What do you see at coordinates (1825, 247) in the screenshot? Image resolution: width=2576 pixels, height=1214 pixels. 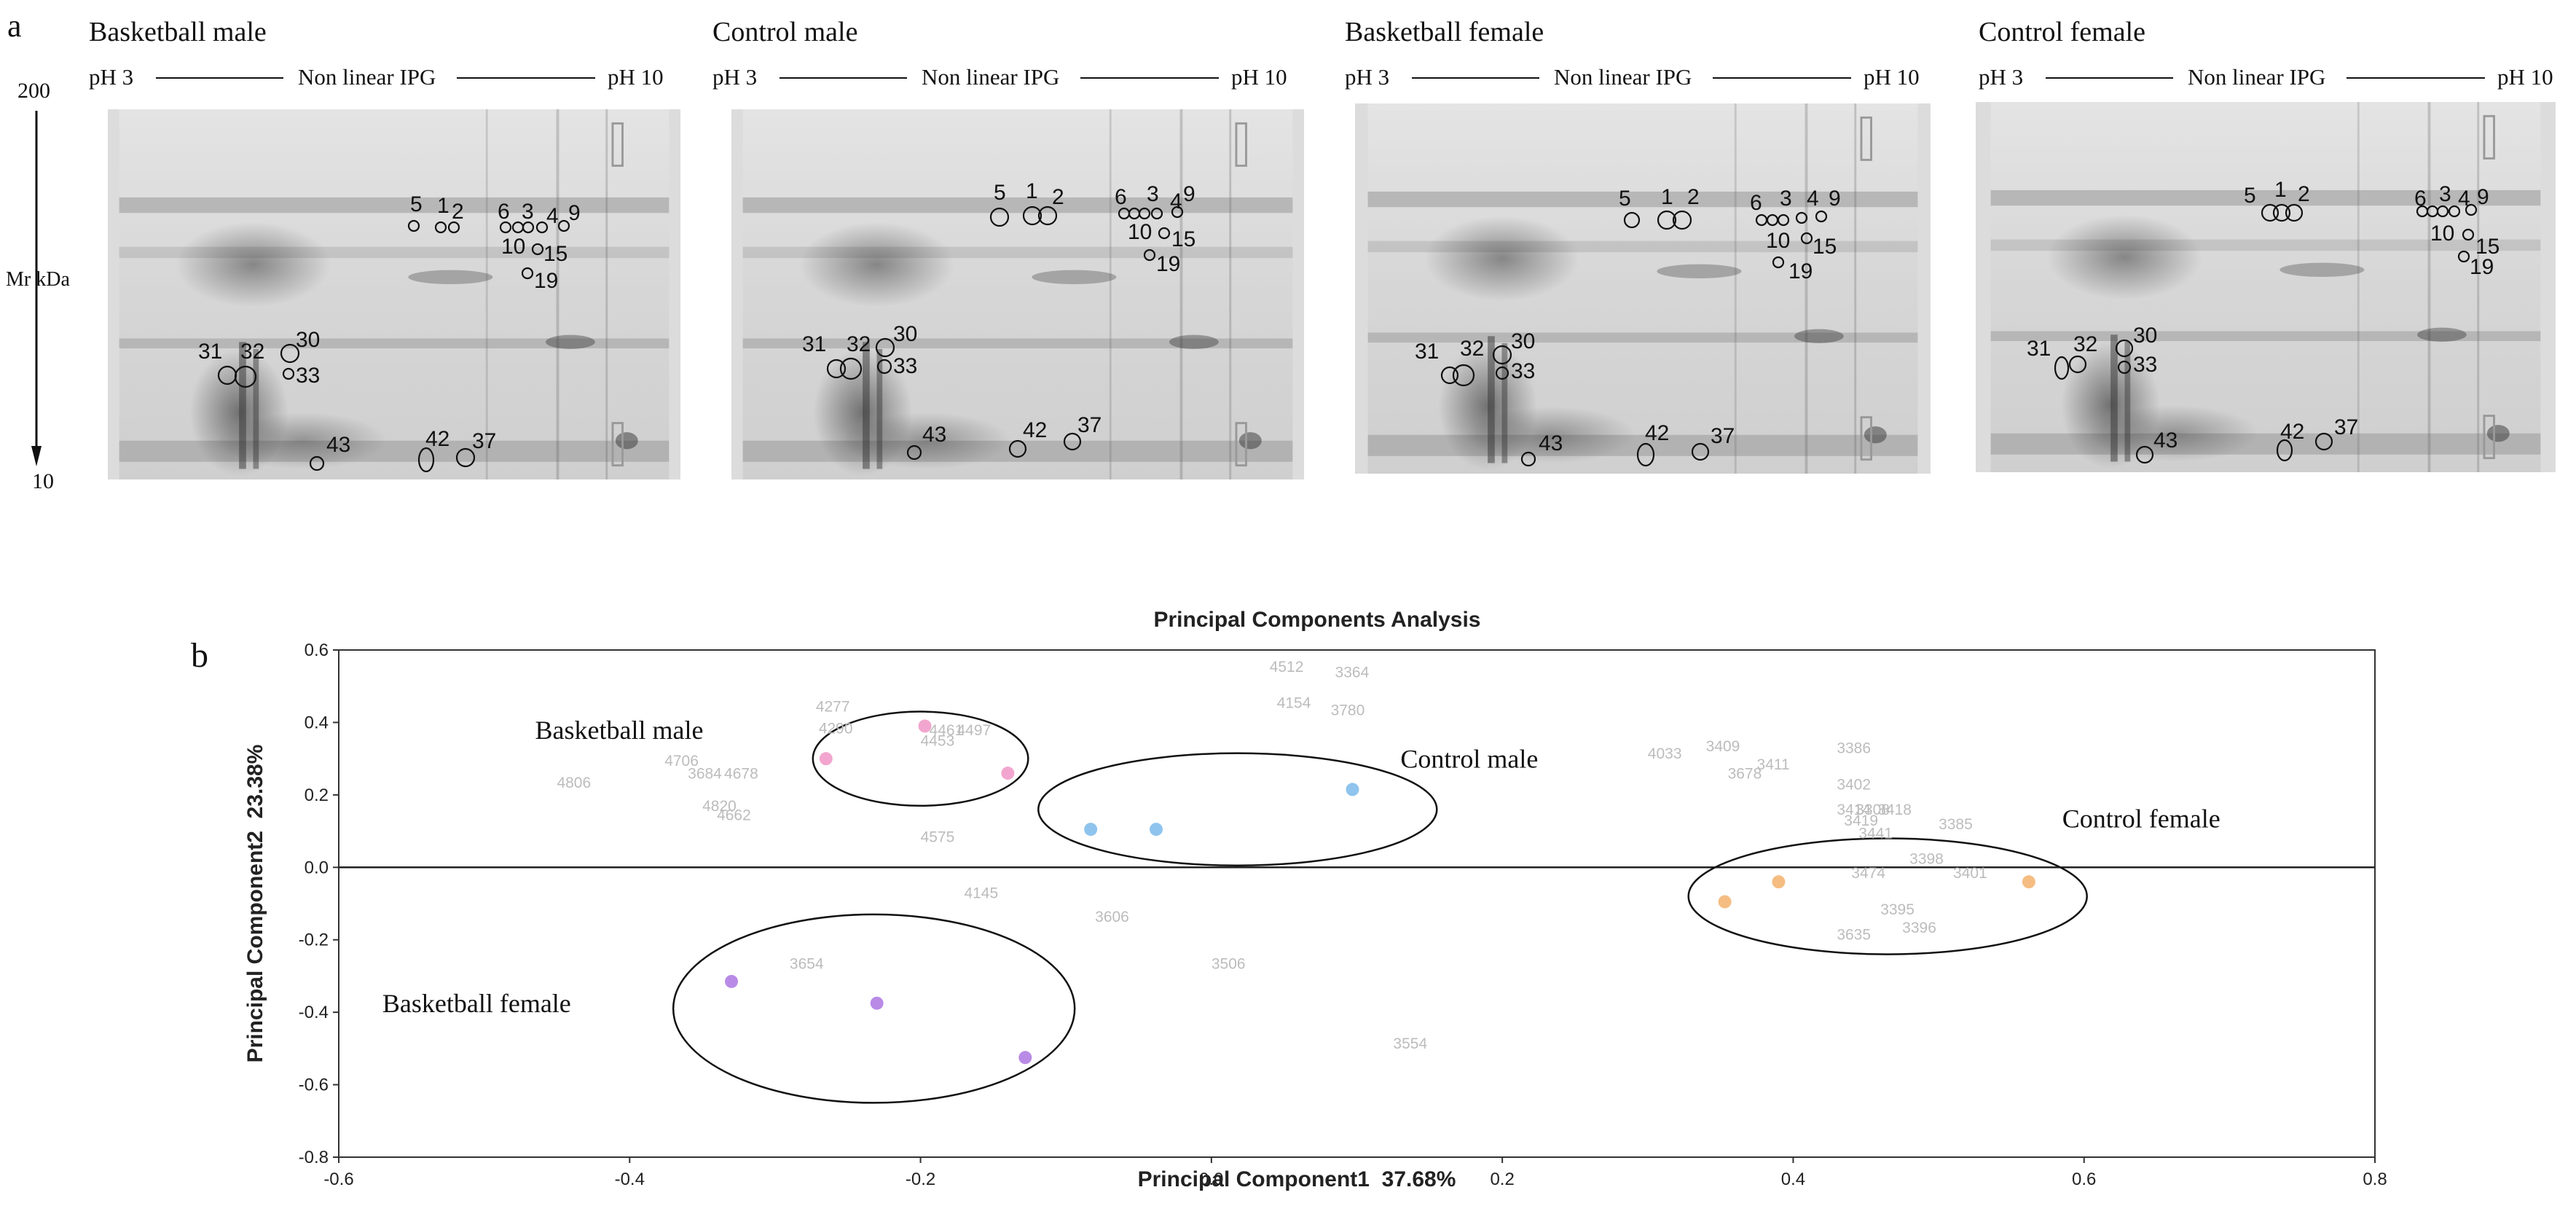 I see `svg-text: 15` at bounding box center [1825, 247].